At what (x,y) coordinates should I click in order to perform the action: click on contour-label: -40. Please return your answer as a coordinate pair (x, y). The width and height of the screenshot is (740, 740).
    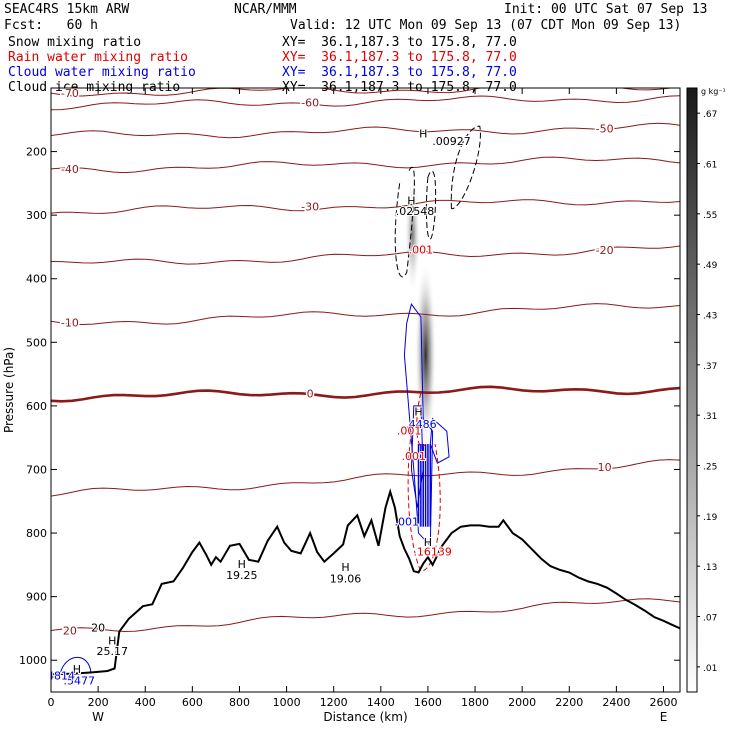
    Looking at the image, I should click on (70, 169).